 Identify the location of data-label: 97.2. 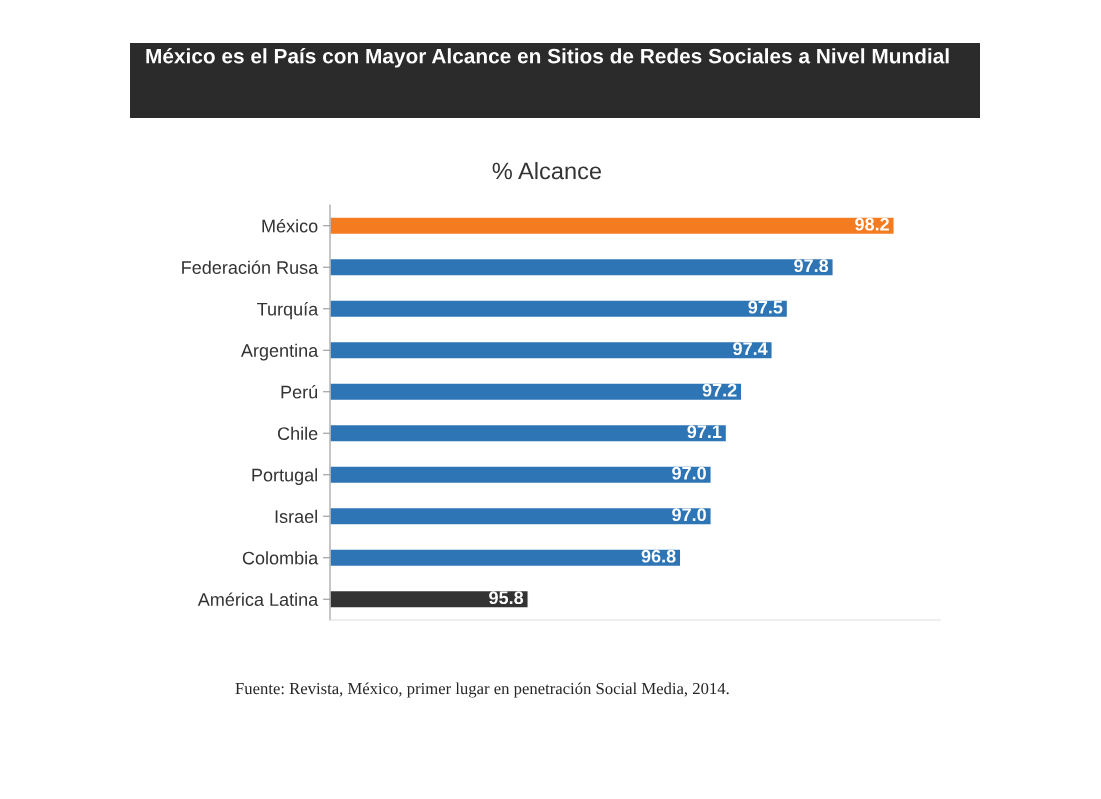
(719, 390).